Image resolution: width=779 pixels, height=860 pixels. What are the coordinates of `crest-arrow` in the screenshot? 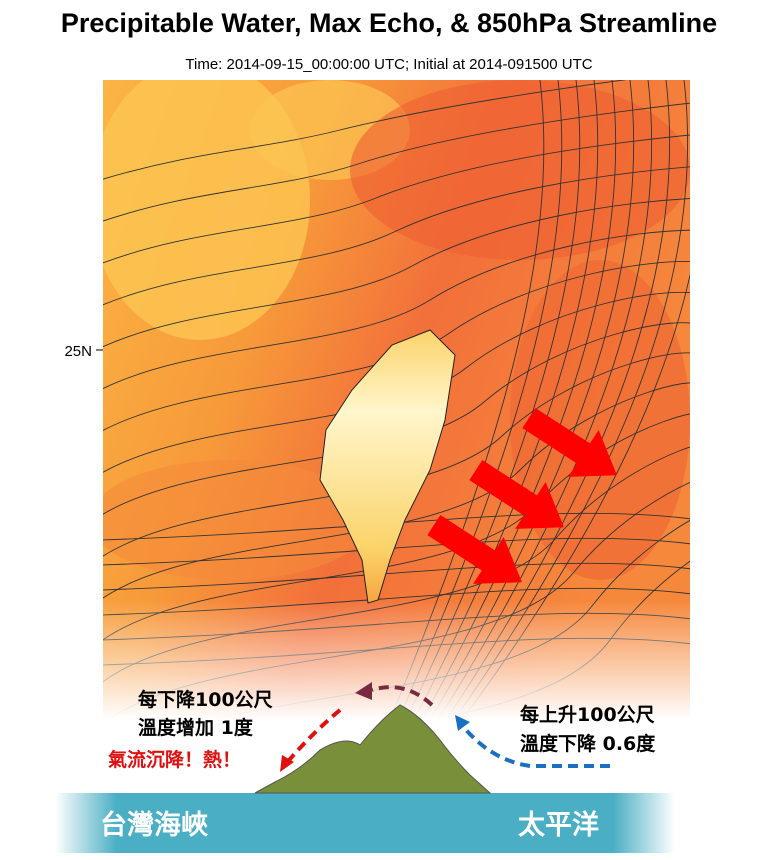 It's located at (402, 696).